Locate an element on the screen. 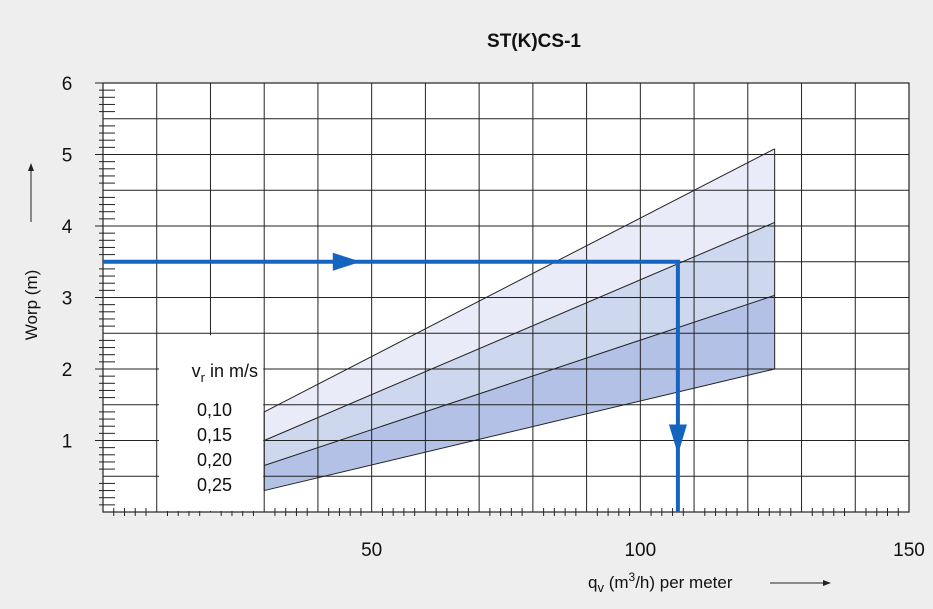 The image size is (933, 609). legend-entry: 0,10 is located at coordinates (214, 410).